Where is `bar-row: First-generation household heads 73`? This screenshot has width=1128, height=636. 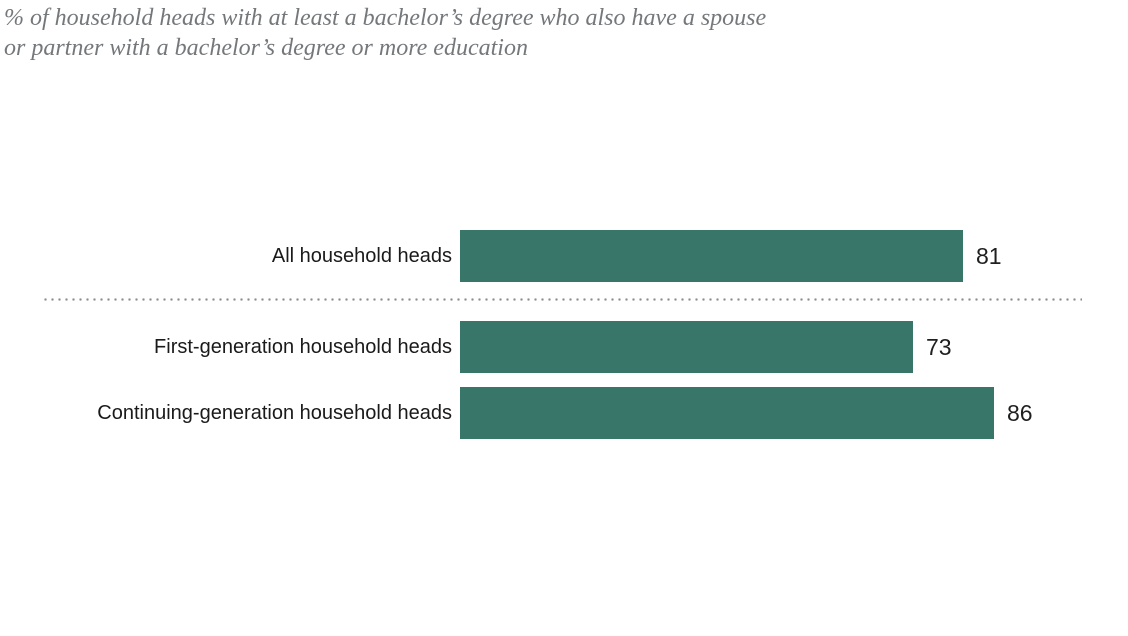
bar-row: First-generation household heads 73 is located at coordinates (564, 347).